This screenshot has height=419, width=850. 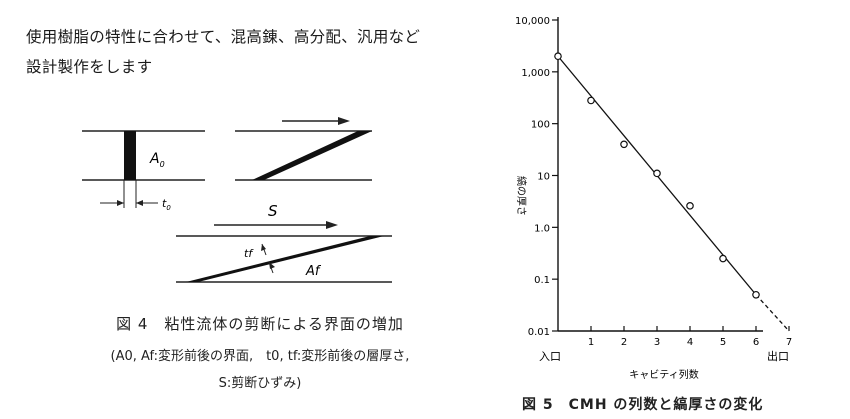 I want to click on x-tick-label: 1, so click(x=591, y=342).